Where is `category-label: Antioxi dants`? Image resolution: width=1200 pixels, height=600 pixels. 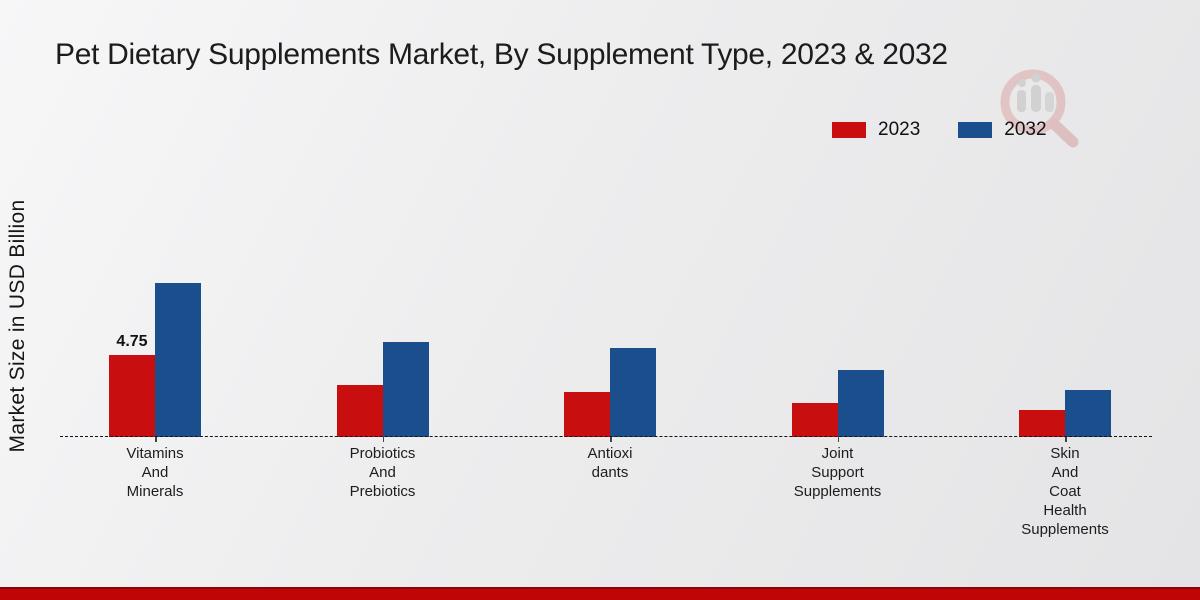
category-label: Antioxi dants is located at coordinates (610, 463).